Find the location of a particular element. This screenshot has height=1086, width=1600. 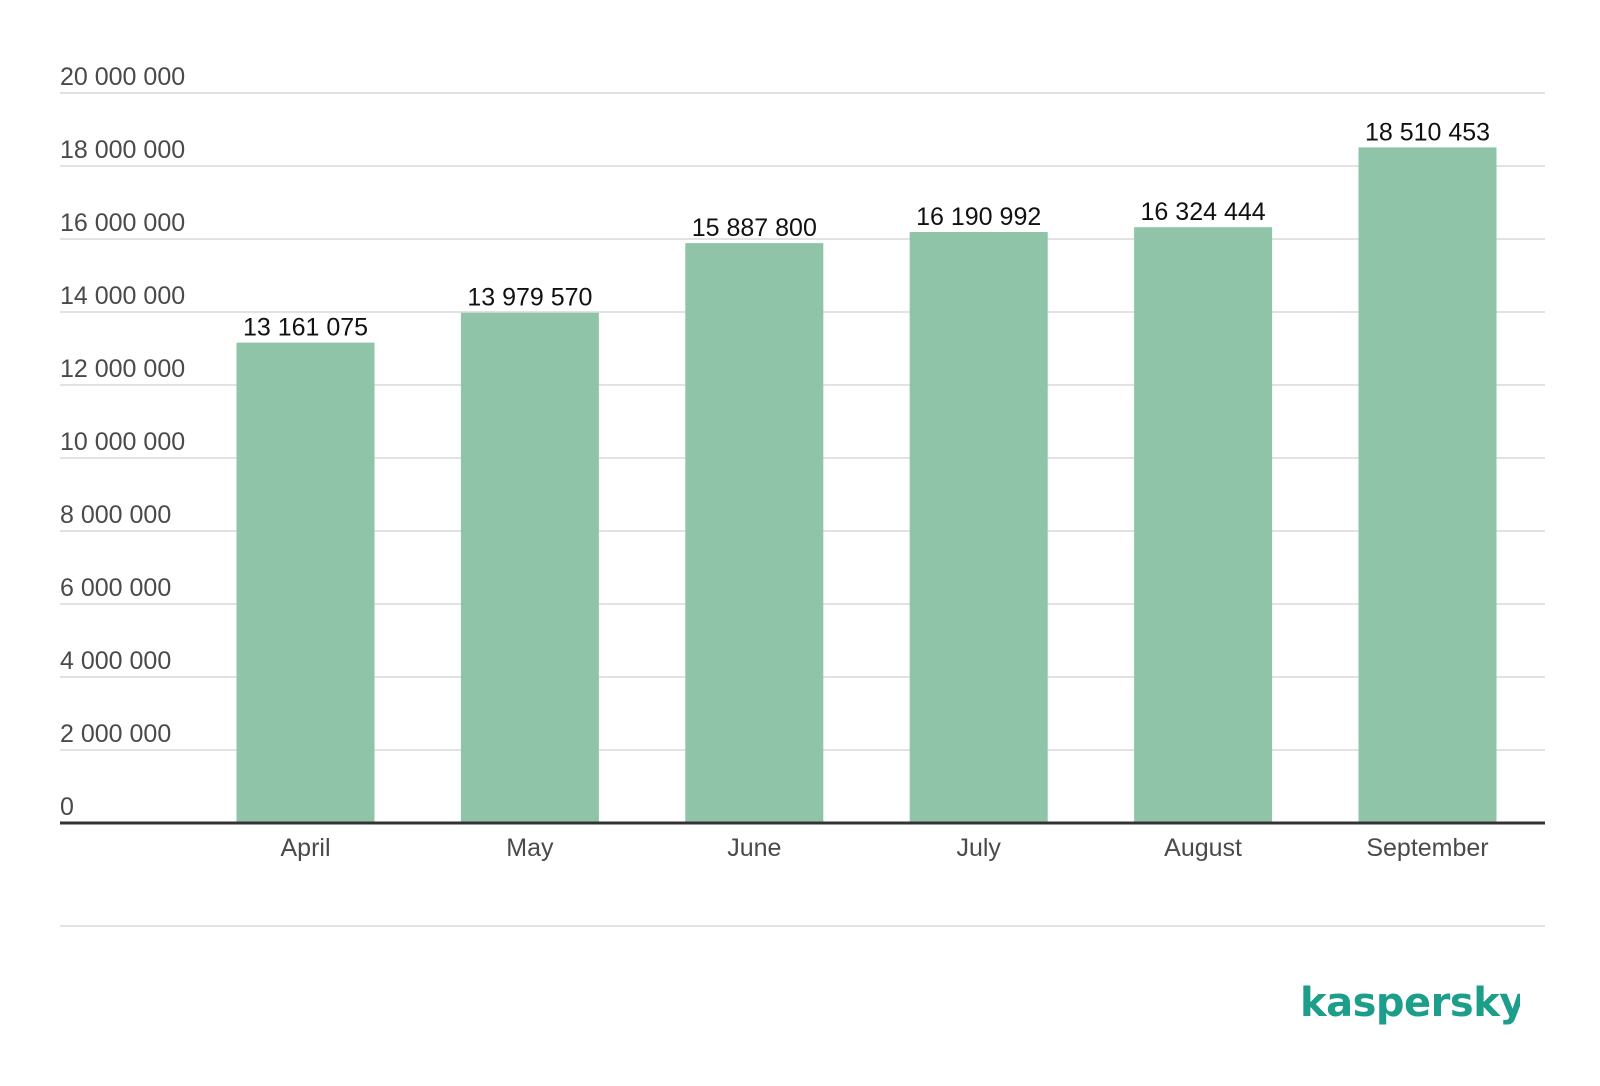

data-label: 18 510 453 is located at coordinates (1427, 132).